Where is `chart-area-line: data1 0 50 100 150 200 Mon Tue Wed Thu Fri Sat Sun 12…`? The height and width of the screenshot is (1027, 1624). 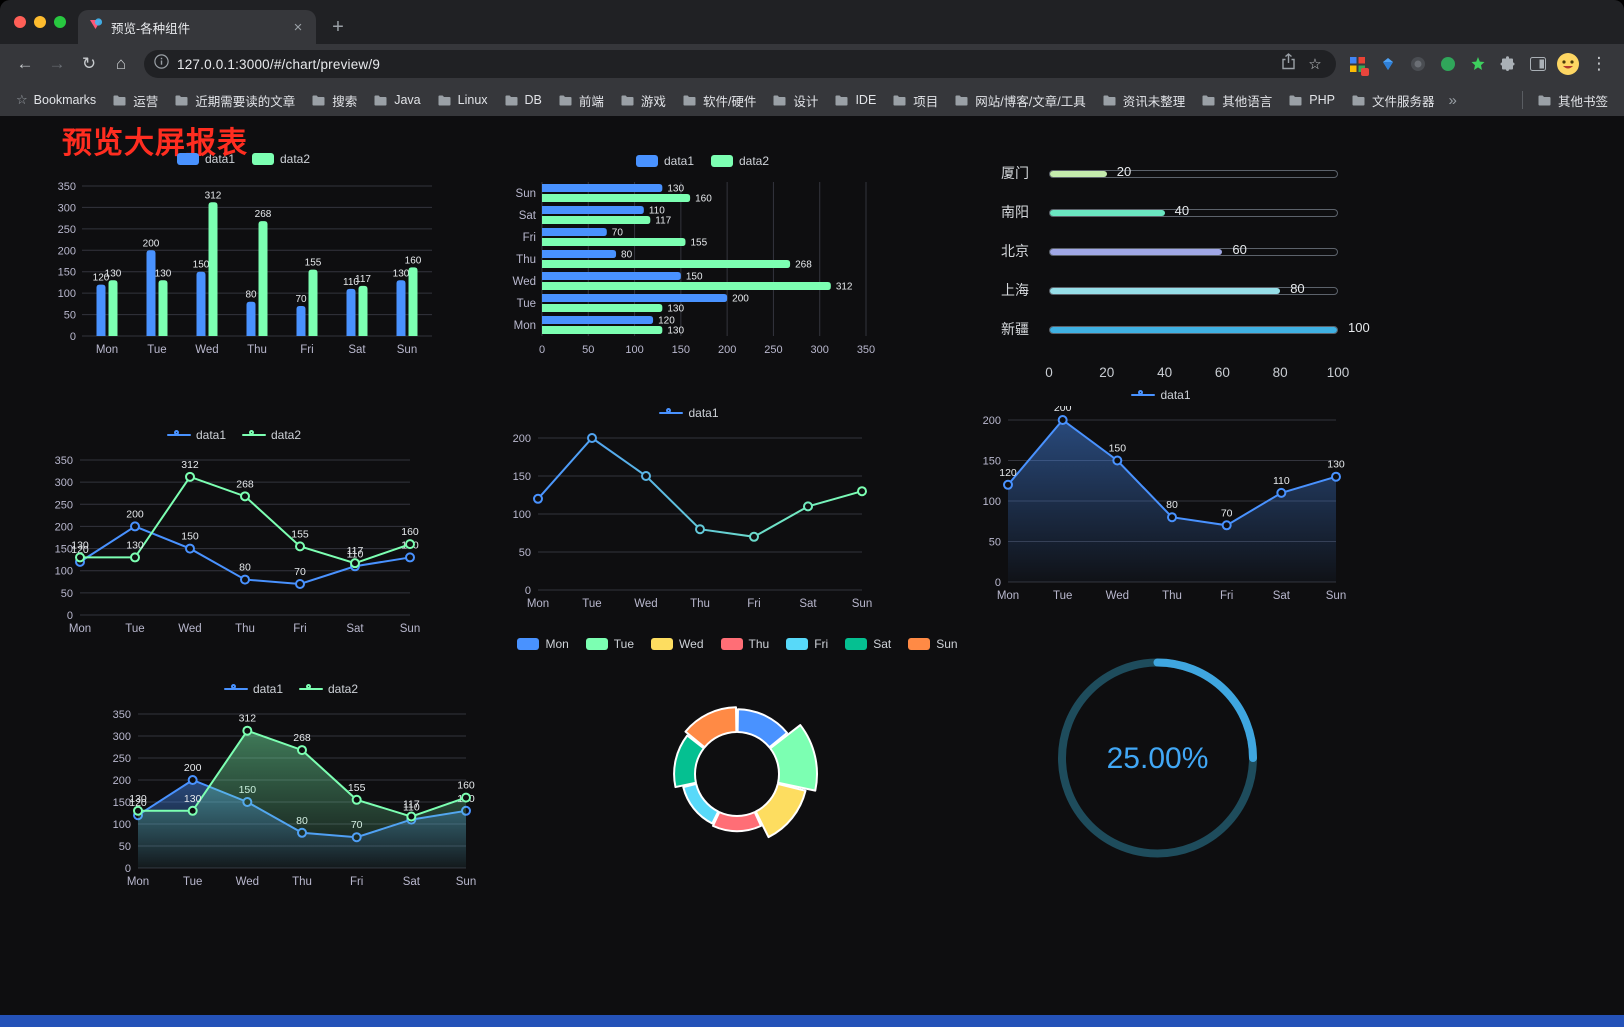
chart-area-line: data1 0 50 100 150 200 Mon Tue Wed Thu Fri Sat Sun 12… is located at coordinates (1161, 495).